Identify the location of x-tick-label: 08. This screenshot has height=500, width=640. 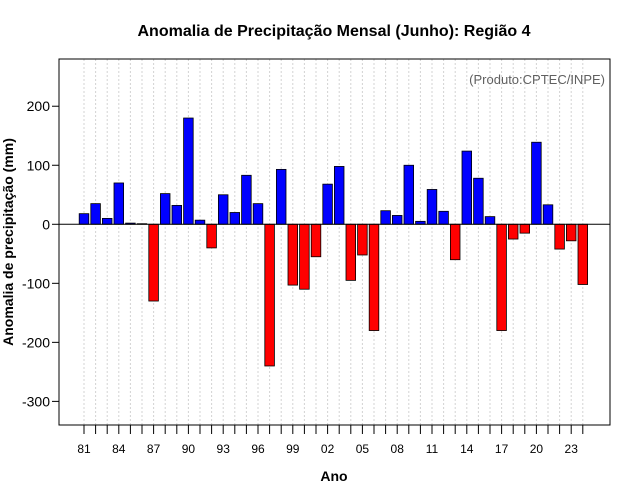
(398, 449).